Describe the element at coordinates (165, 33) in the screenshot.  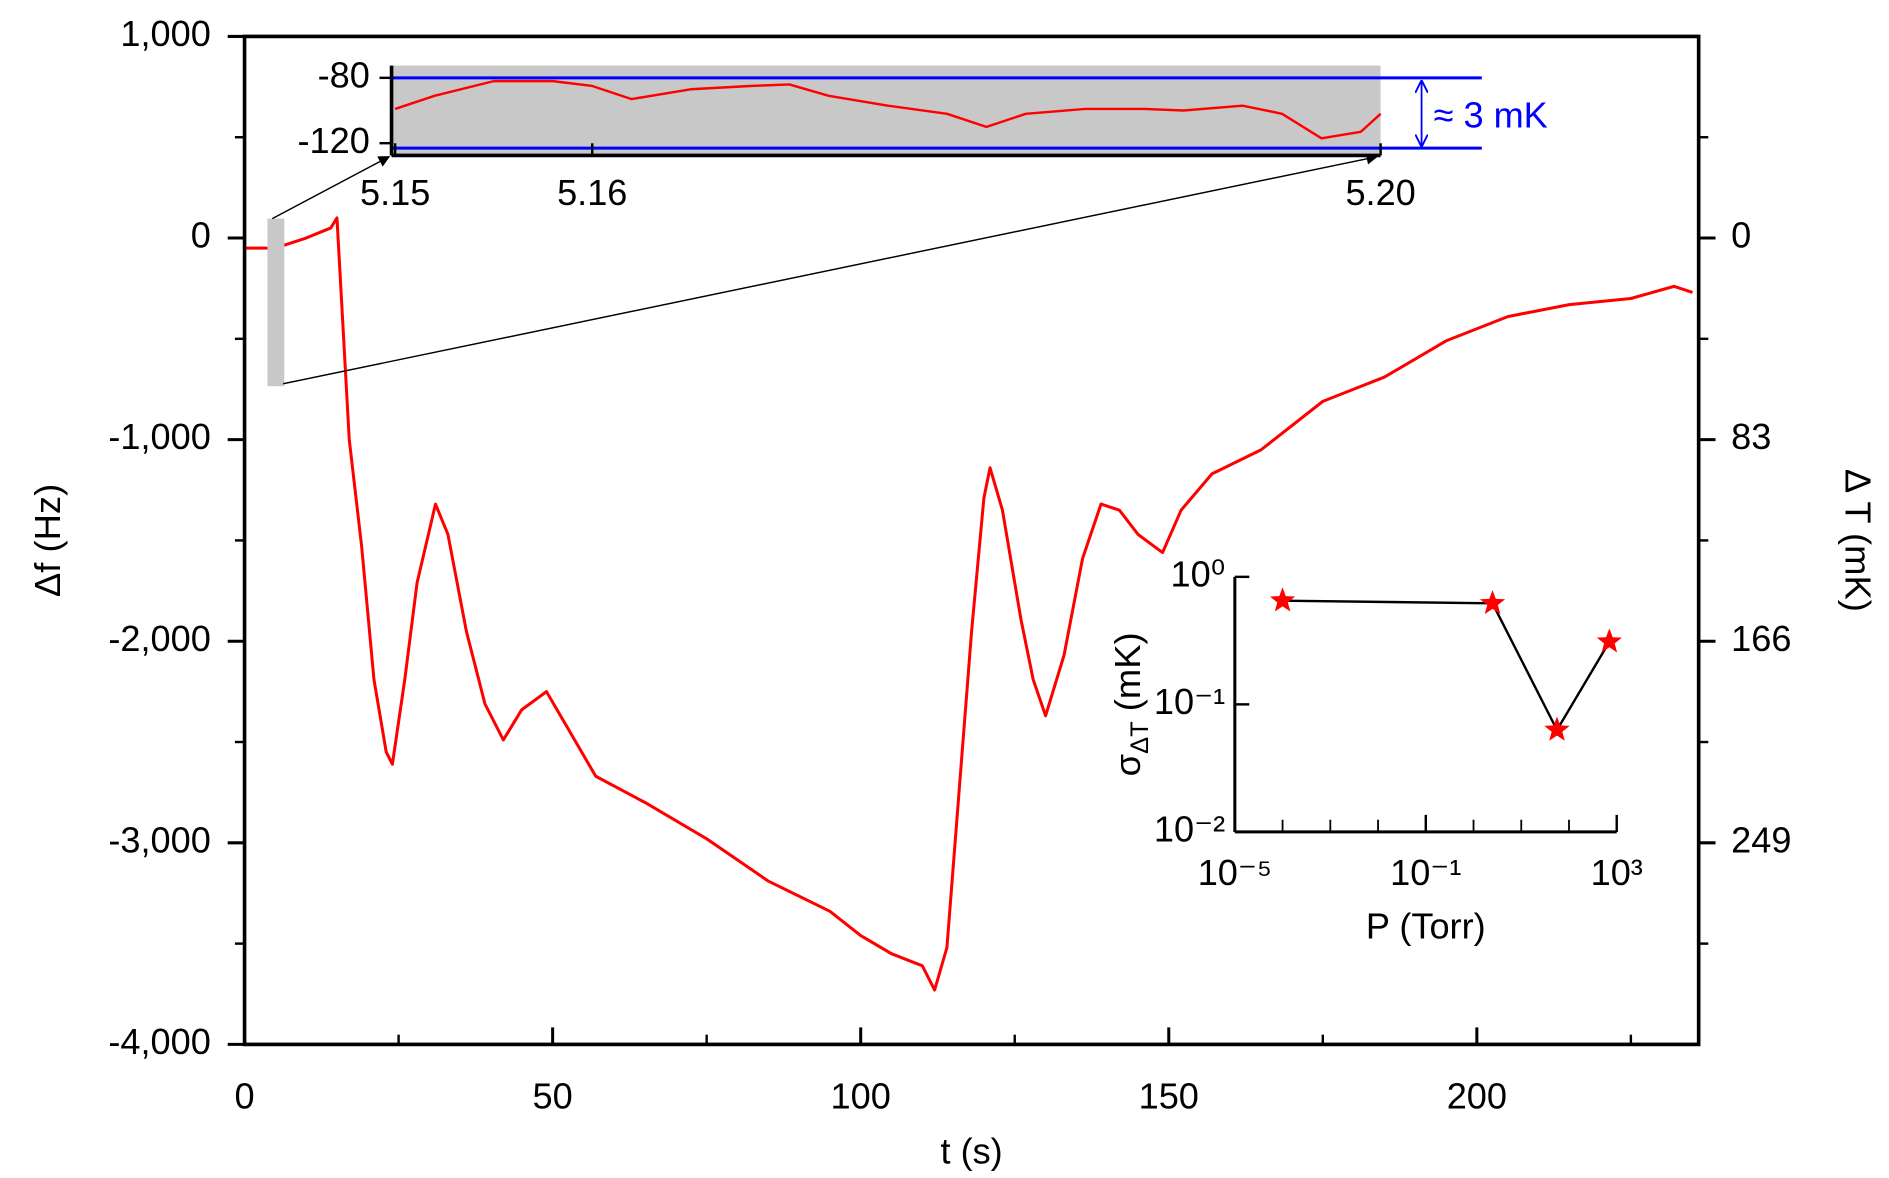
I see `y-tick-label: 1,000` at that location.